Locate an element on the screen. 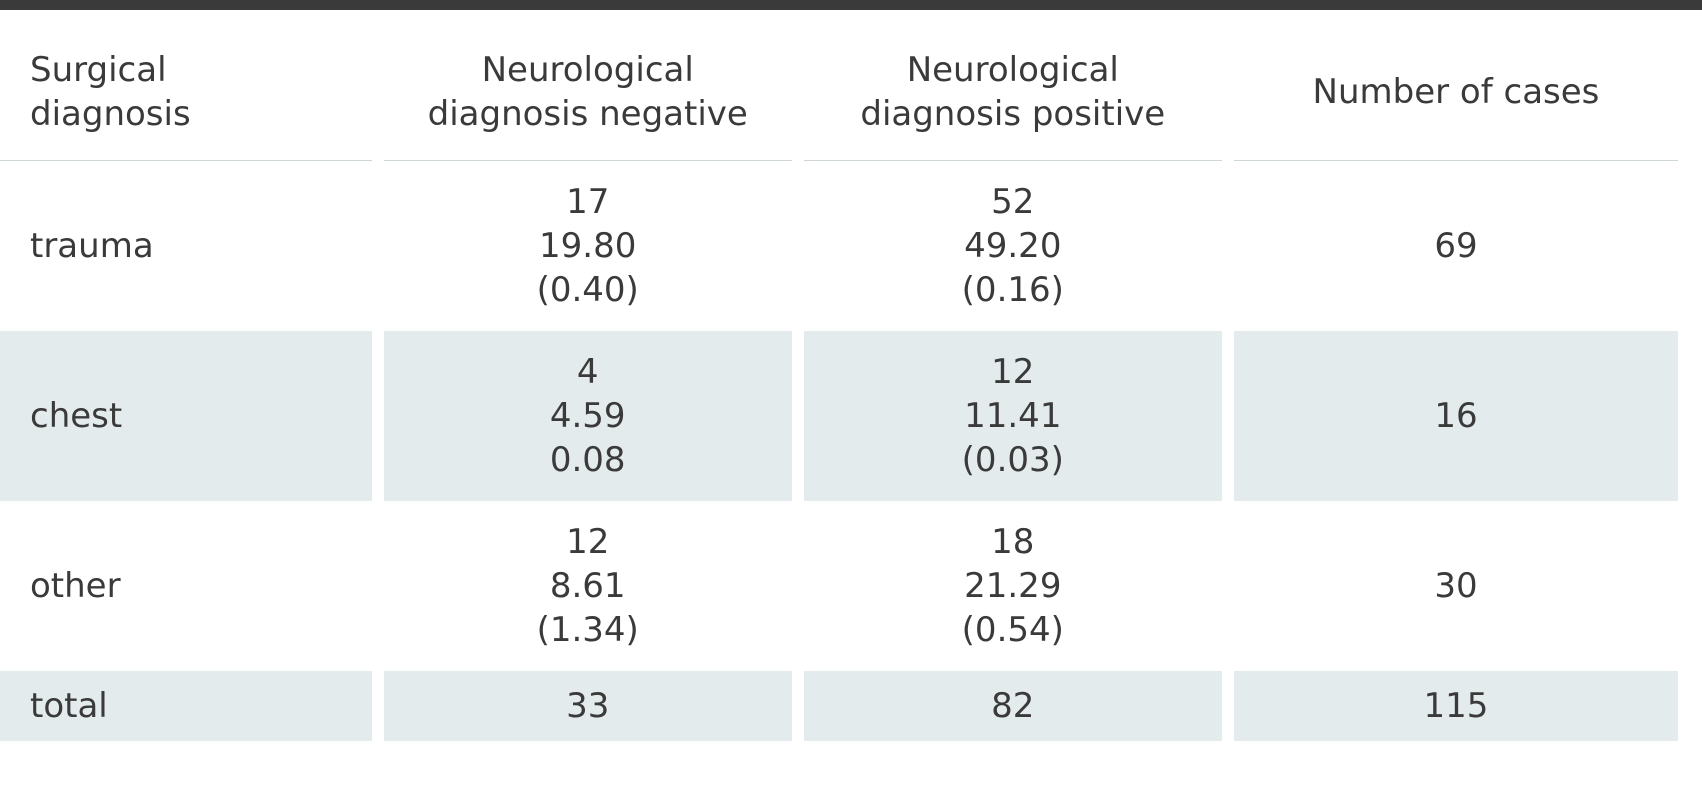 Image resolution: width=1702 pixels, height=800 pixels. header-surgical-diagnosis: Surgical diagnosis is located at coordinates (186, 92).